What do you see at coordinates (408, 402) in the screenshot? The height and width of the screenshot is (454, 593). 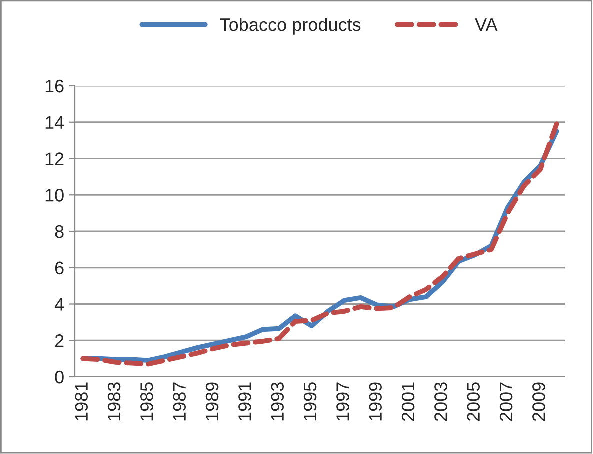 I see `x-tick-label: 2001` at bounding box center [408, 402].